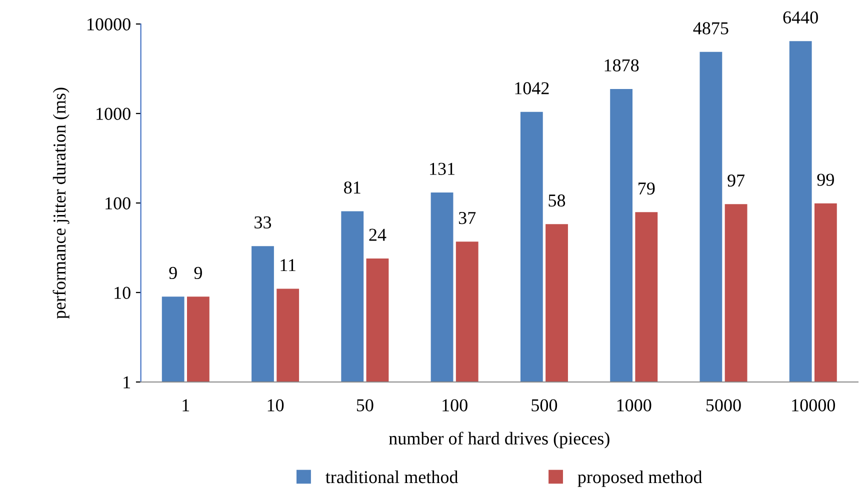  What do you see at coordinates (118, 203) in the screenshot?
I see `y-tick-label: 100` at bounding box center [118, 203].